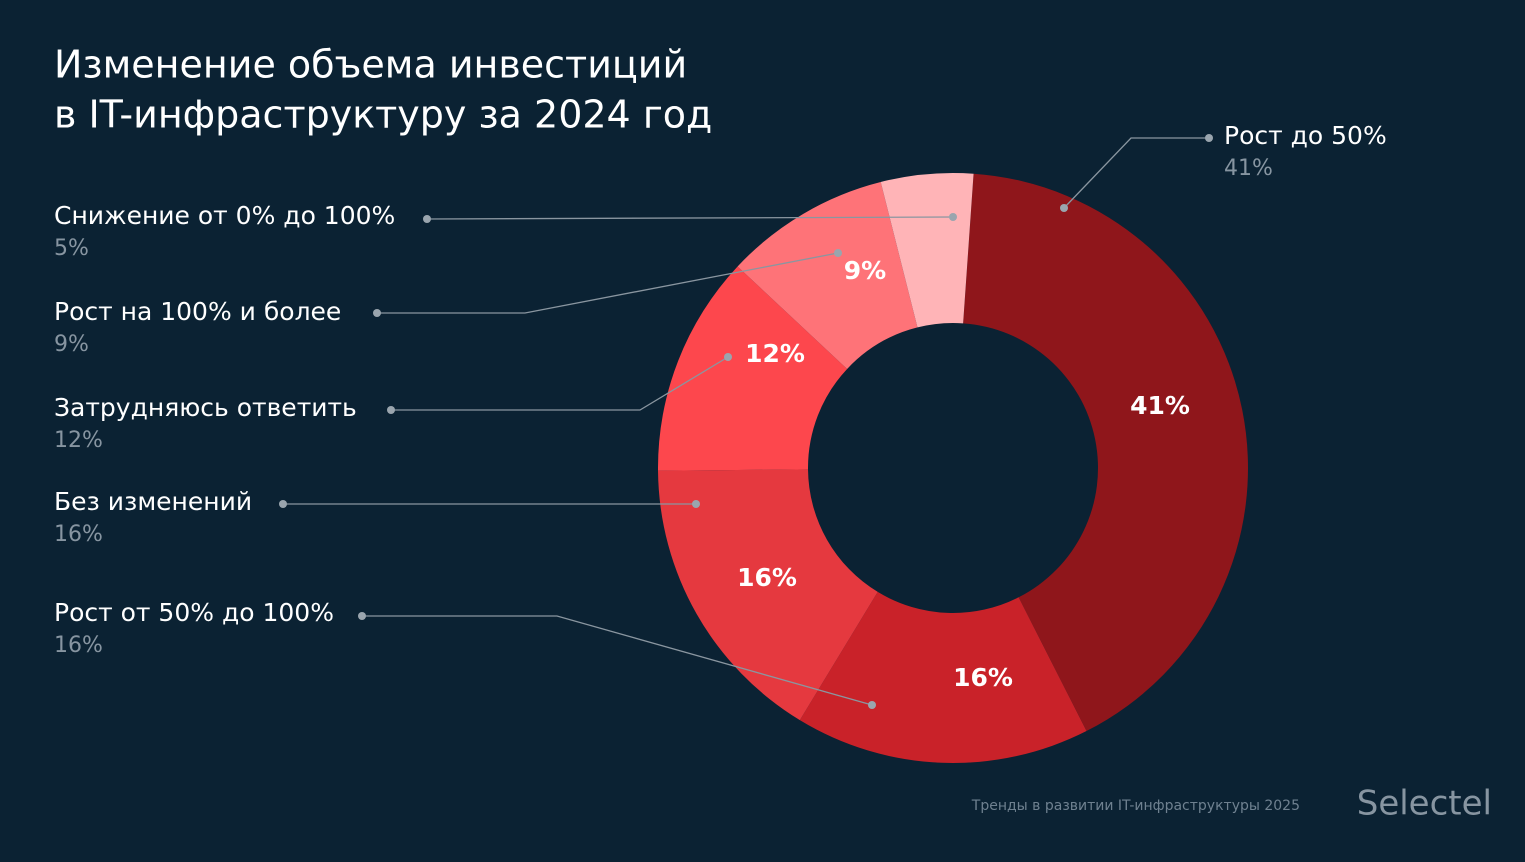 The image size is (1525, 862). I want to click on legend-label: Рост до 50%, so click(1305, 135).